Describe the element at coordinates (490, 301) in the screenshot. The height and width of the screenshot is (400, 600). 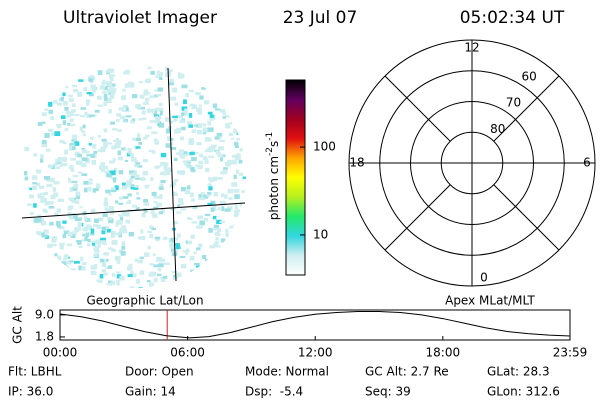
I see `annotation: Apex MLat/MLT` at that location.